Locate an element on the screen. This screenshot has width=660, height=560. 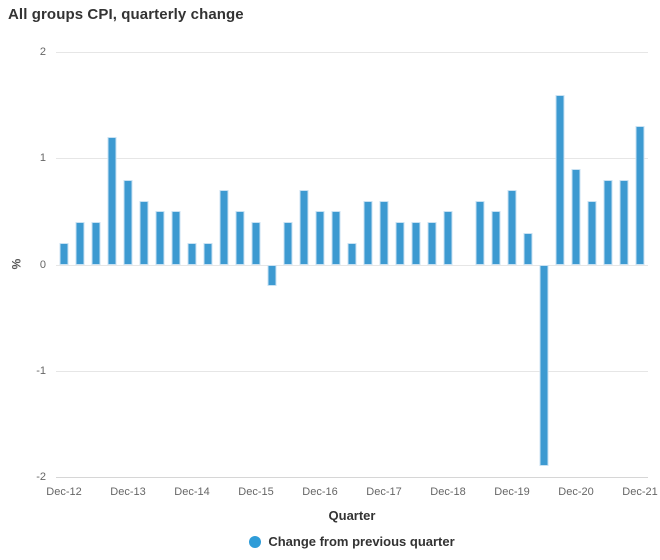
x-tick-label-Dec-14: Dec-14 is located at coordinates (192, 492).